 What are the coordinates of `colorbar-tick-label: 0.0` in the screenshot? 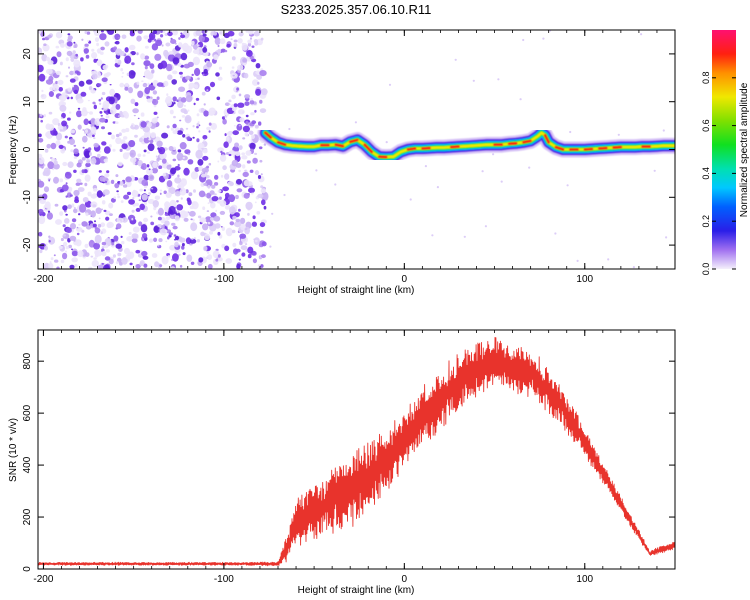 It's located at (706, 269).